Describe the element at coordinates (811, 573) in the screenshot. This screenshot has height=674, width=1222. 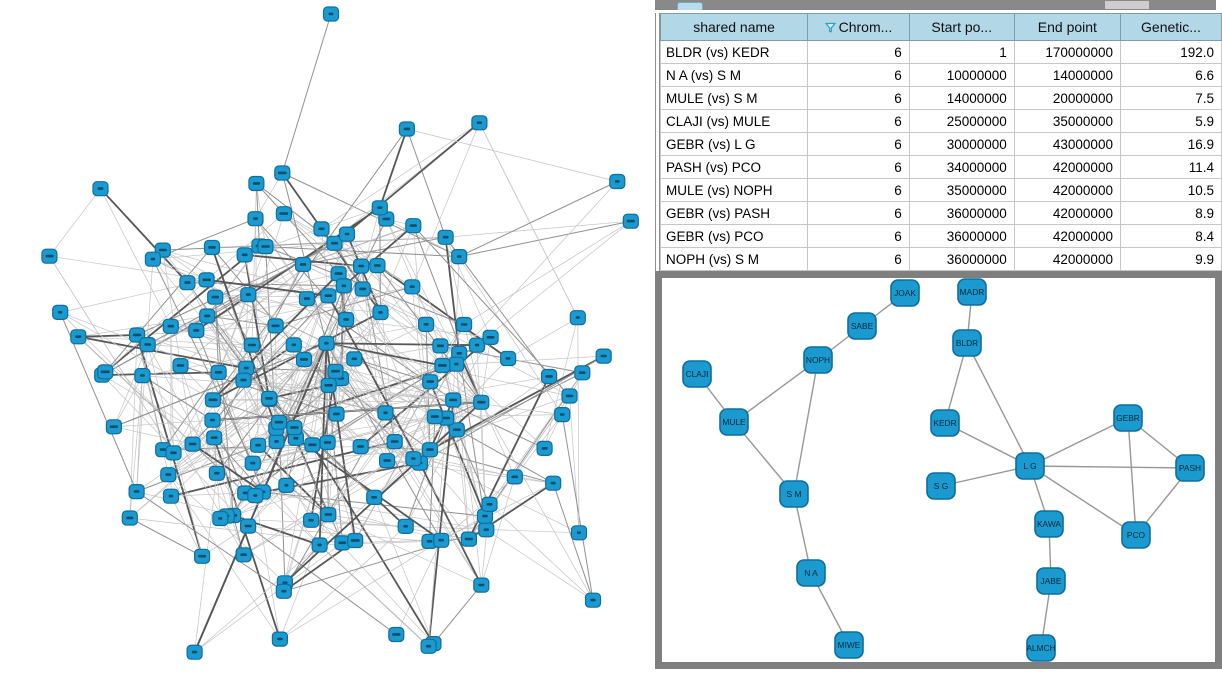
I see `subnetwork-node-NA: N A` at that location.